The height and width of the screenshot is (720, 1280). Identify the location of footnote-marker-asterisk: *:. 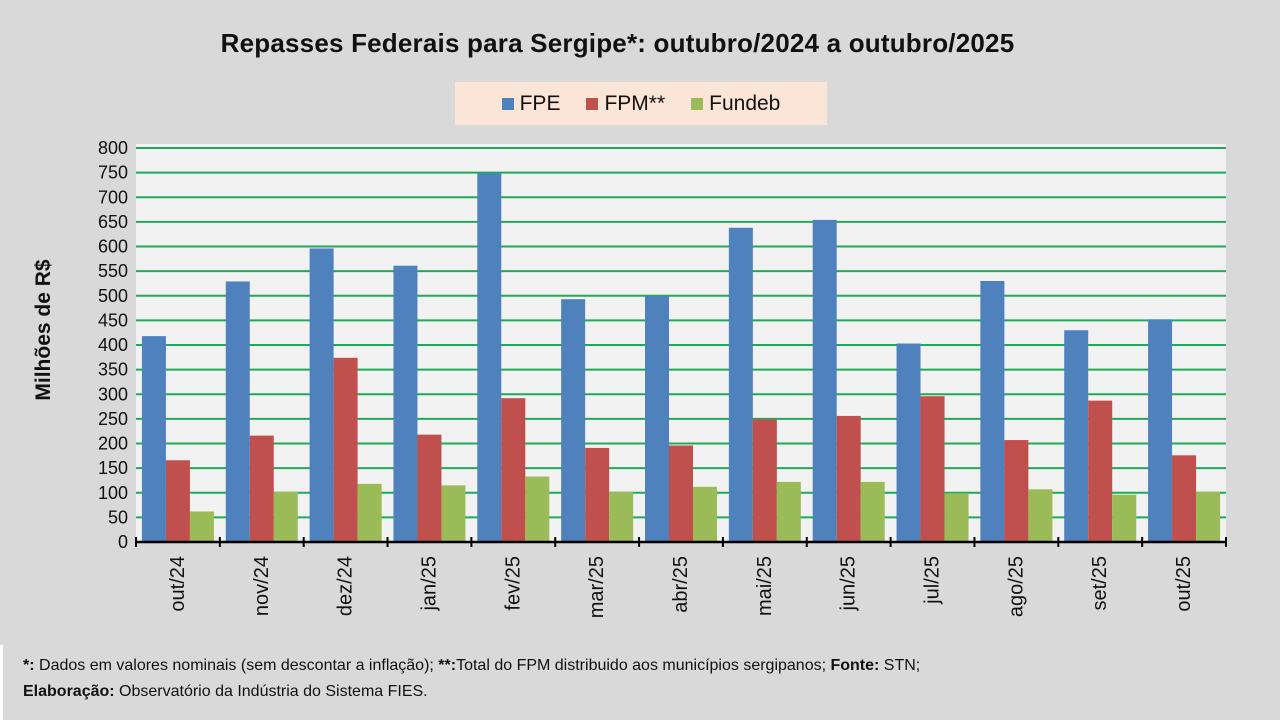
(29, 665).